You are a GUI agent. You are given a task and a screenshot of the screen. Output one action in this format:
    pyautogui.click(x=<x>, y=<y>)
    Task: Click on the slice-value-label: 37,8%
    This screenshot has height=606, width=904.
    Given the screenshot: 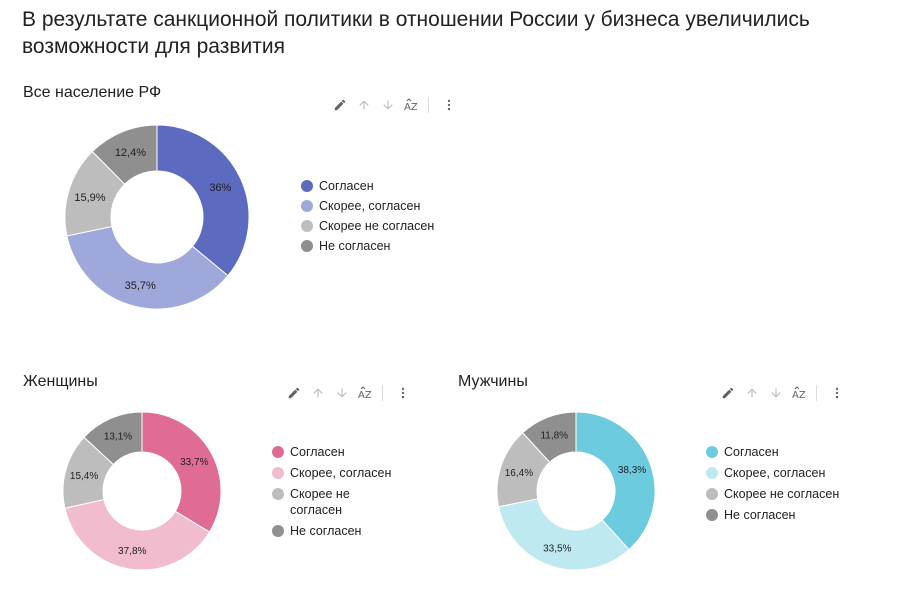 What is the action you would take?
    pyautogui.click(x=132, y=551)
    